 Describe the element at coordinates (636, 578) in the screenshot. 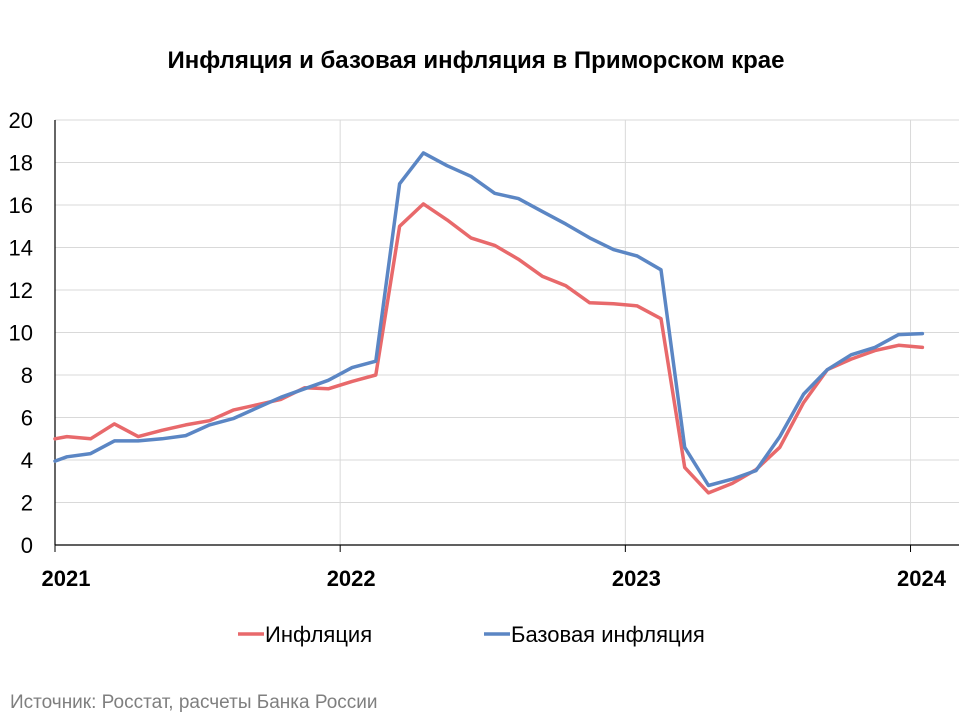

I see `x-tick-label: 2023` at that location.